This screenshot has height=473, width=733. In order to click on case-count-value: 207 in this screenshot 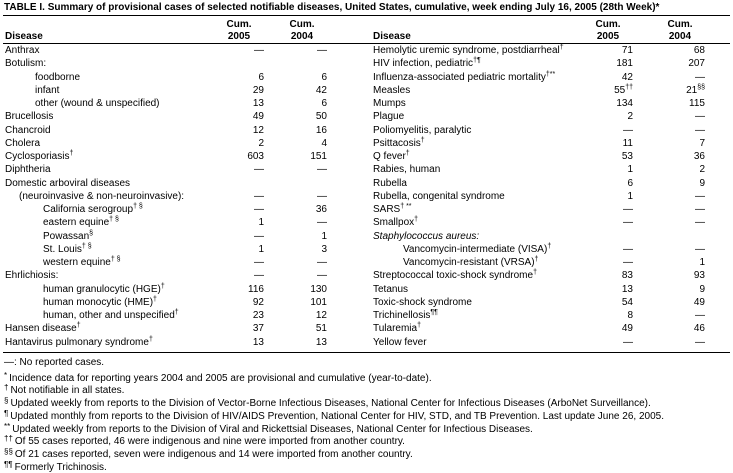, I will do `click(696, 64)`.